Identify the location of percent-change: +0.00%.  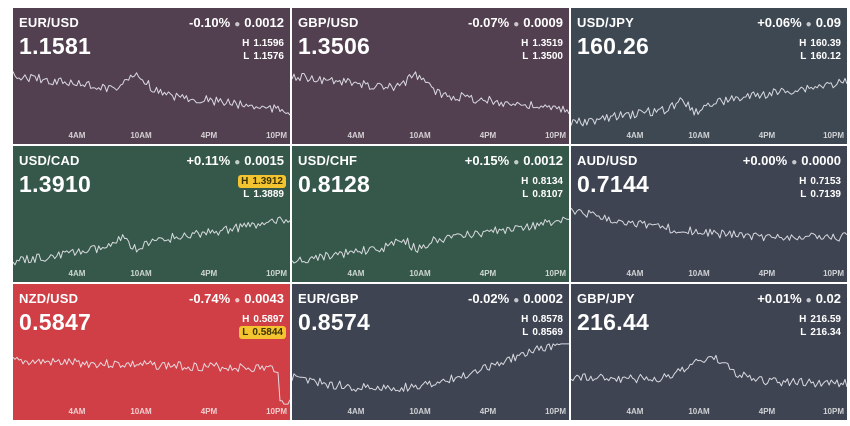
(765, 160).